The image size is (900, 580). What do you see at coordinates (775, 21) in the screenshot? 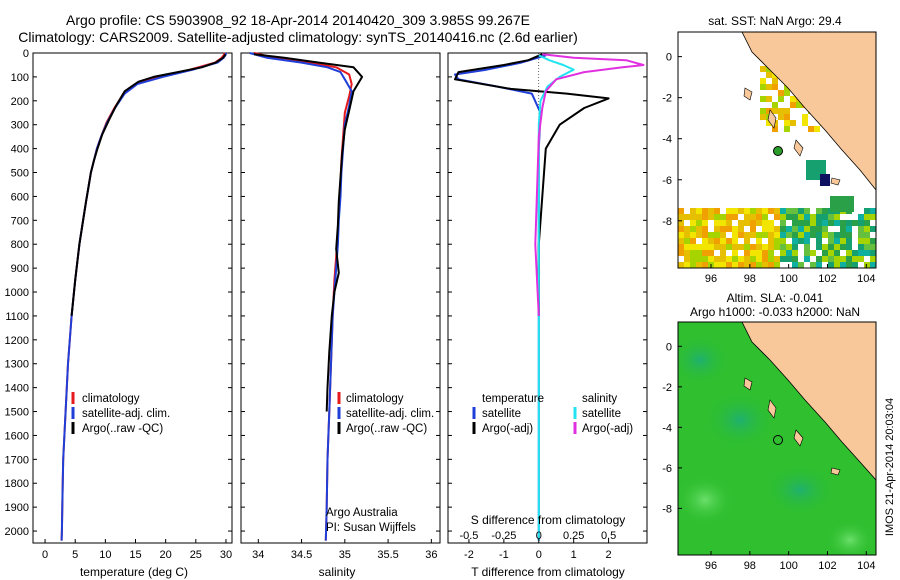
I see `sst-map-title: sat. SST: NaN Argo: 29.4` at bounding box center [775, 21].